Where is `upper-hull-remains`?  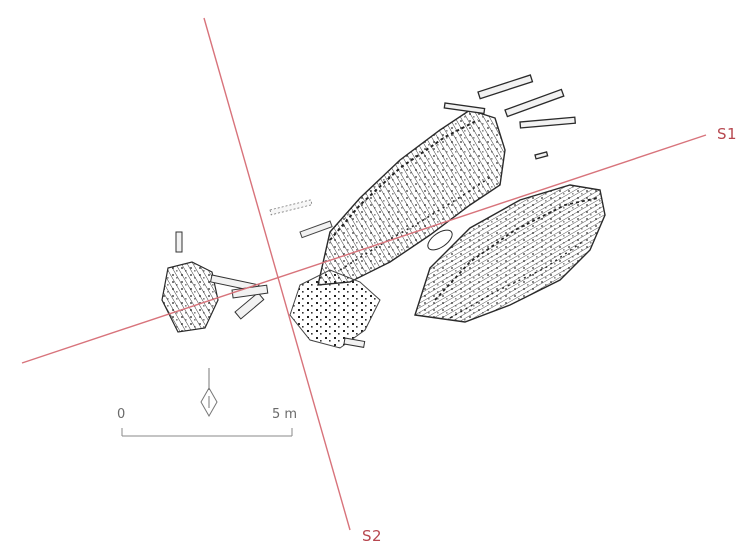
upper-hull-remains is located at coordinates (411, 197).